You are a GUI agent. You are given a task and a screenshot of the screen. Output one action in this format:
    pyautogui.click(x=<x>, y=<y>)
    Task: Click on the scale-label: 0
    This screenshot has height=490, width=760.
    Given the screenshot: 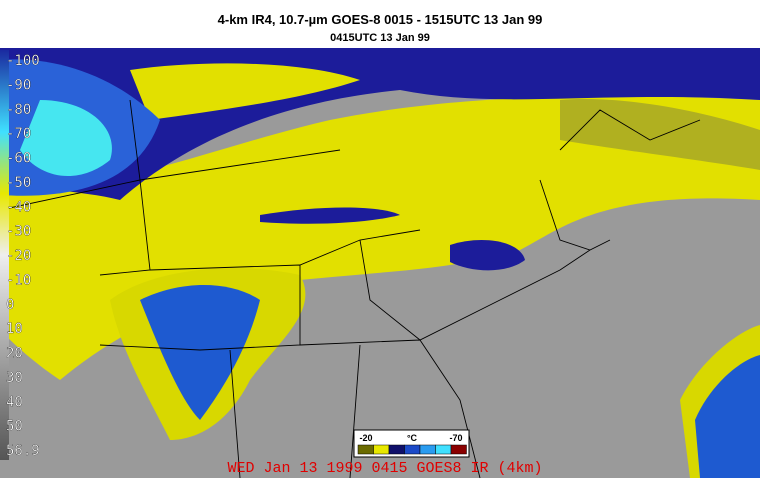 What is the action you would take?
    pyautogui.click(x=10, y=305)
    